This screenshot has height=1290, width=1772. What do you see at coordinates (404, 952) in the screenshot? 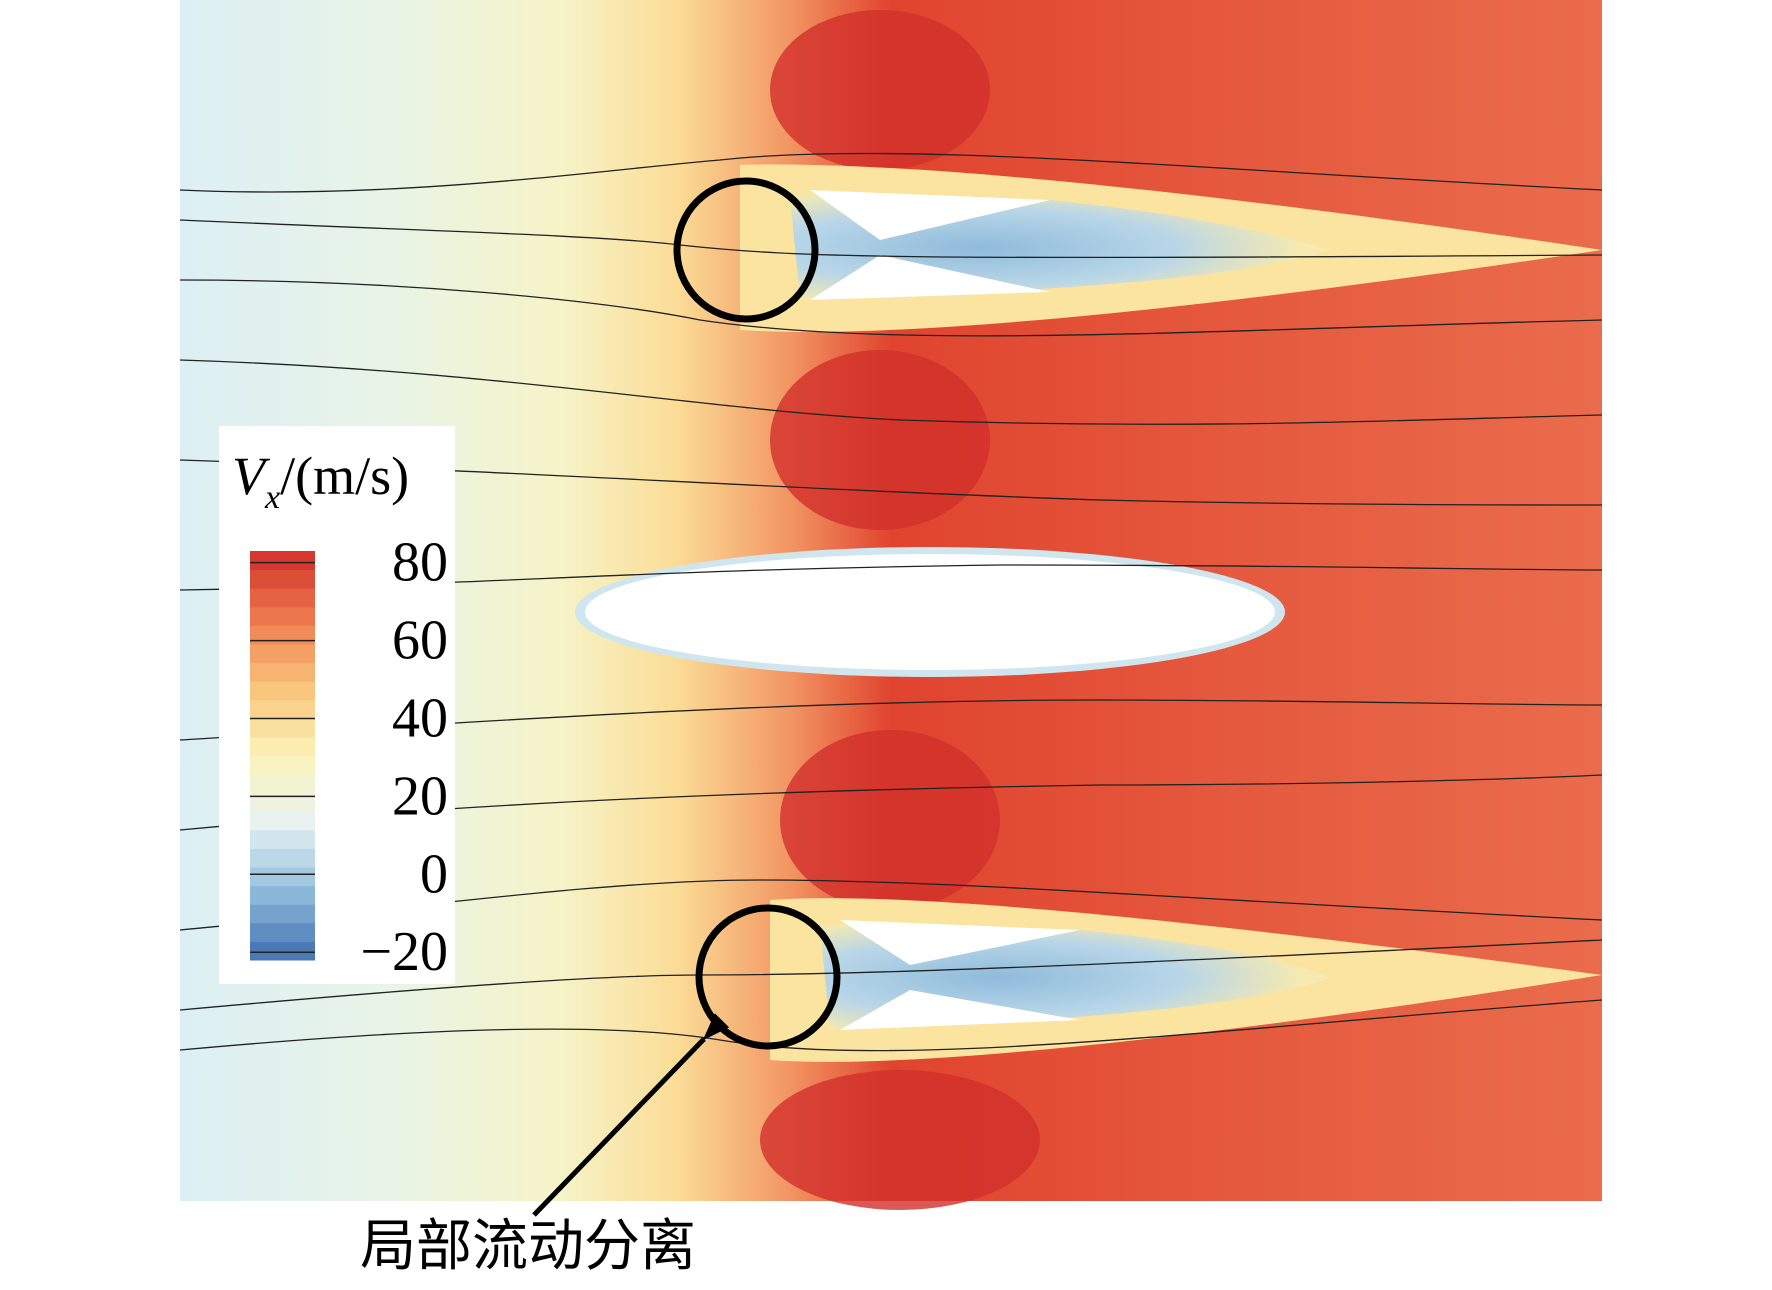
I see `colorbar-tick-label: −20` at bounding box center [404, 952].